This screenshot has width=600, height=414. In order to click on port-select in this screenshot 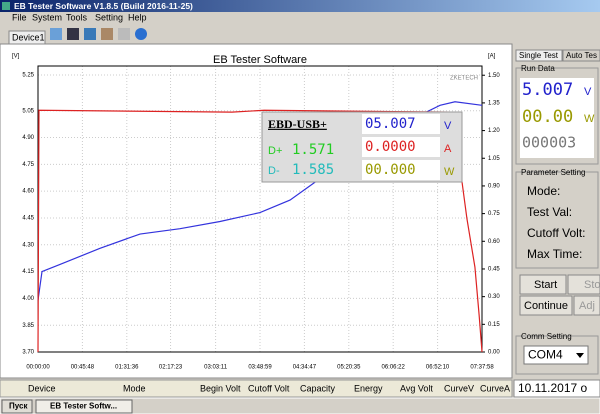, I will do `click(556, 355)`.